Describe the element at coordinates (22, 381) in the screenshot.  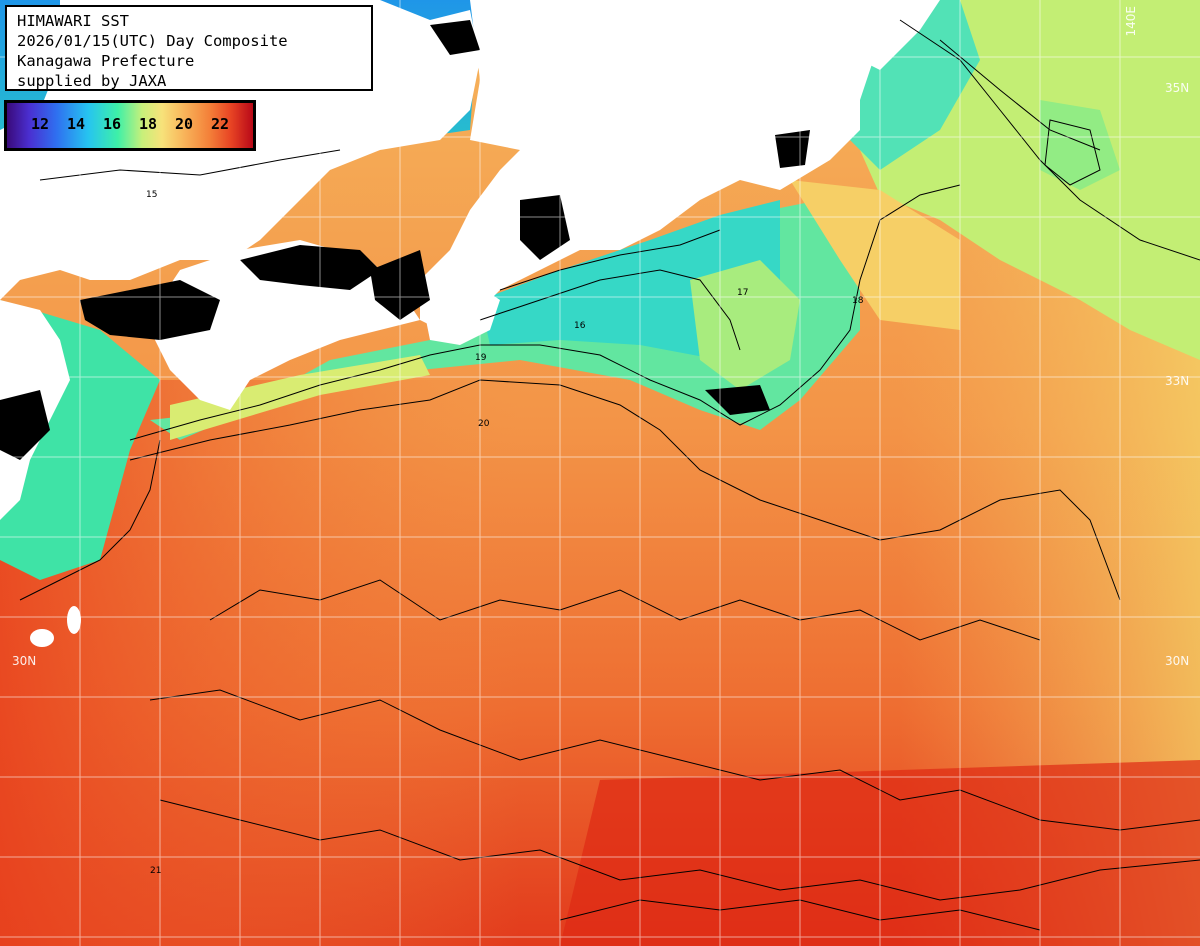
I see `grid-label-35n-left: 35N` at that location.